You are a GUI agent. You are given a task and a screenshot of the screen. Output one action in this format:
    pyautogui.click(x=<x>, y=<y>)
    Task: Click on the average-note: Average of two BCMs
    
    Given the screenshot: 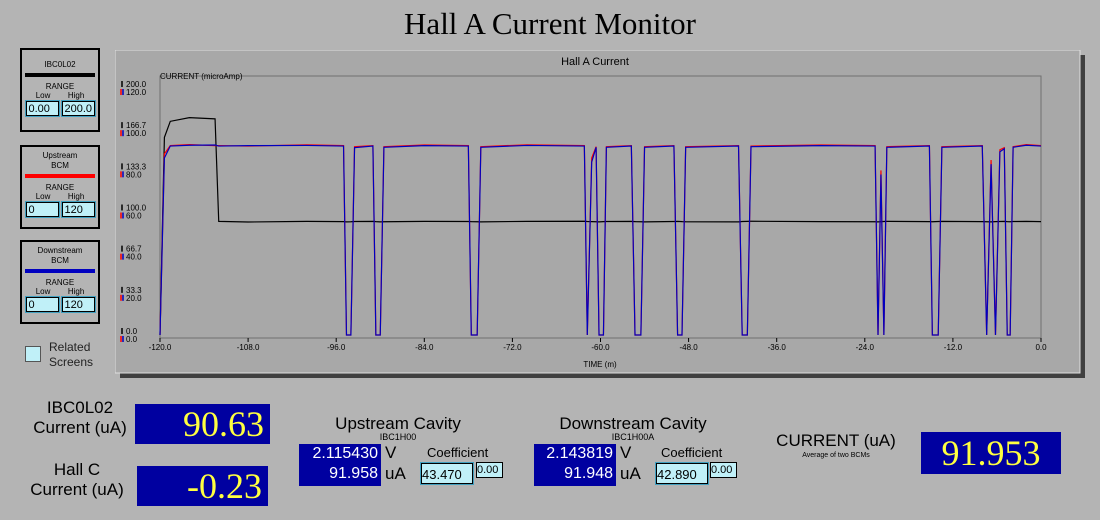 What is the action you would take?
    pyautogui.click(x=836, y=455)
    